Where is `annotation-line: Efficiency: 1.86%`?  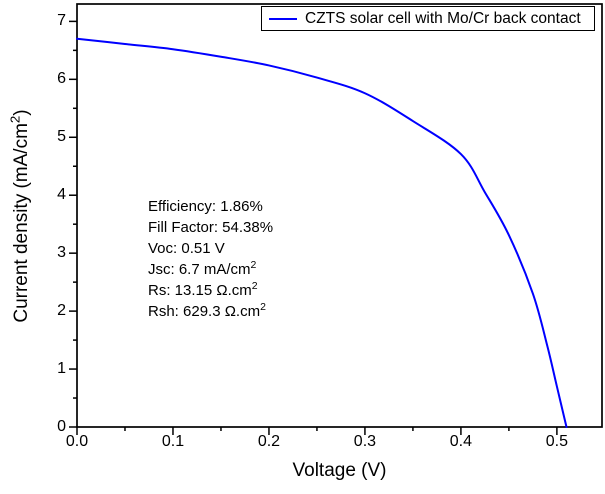 annotation-line: Efficiency: 1.86% is located at coordinates (205, 206).